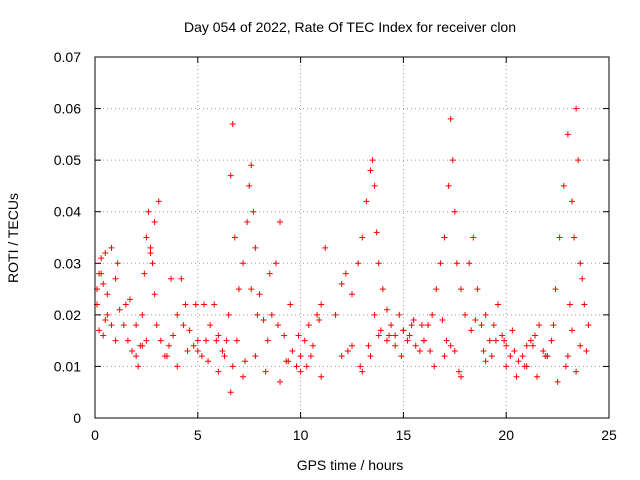  What do you see at coordinates (77, 418) in the screenshot?
I see `y-tick-label: 0` at bounding box center [77, 418].